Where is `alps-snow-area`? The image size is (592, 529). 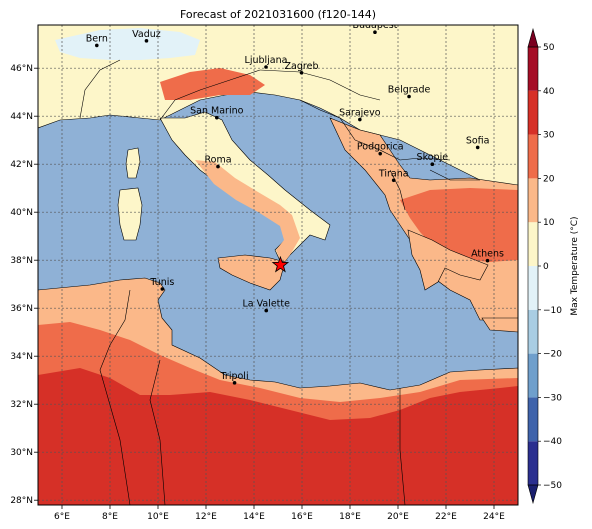
alps-snow-area is located at coordinates (127, 44).